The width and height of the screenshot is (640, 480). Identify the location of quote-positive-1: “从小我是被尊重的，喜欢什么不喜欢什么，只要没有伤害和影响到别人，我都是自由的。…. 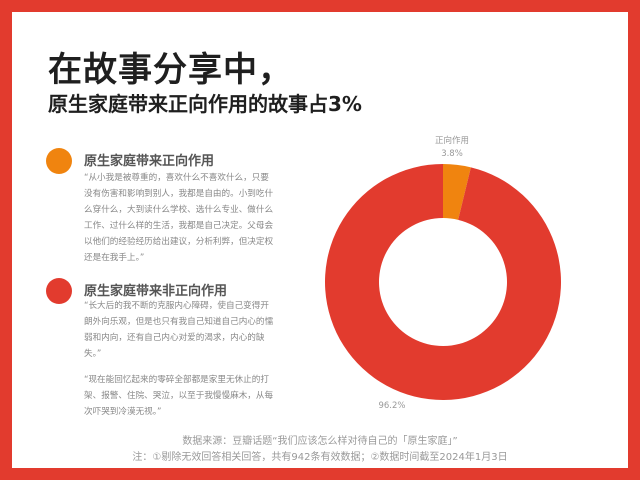
(179, 218).